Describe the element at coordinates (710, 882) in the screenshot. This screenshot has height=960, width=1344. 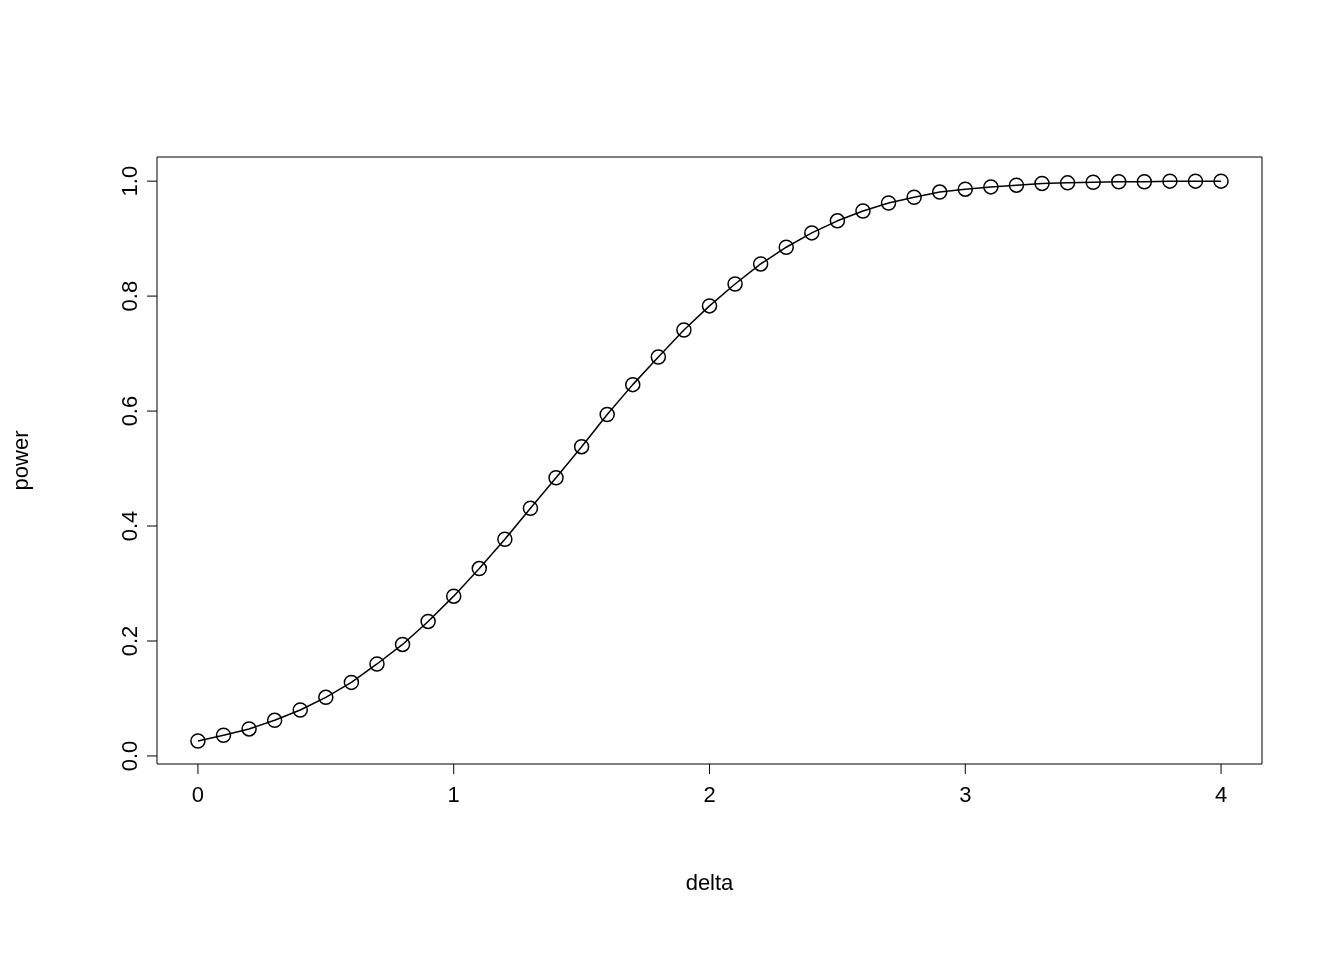
I see `x-axis-title: delta` at that location.